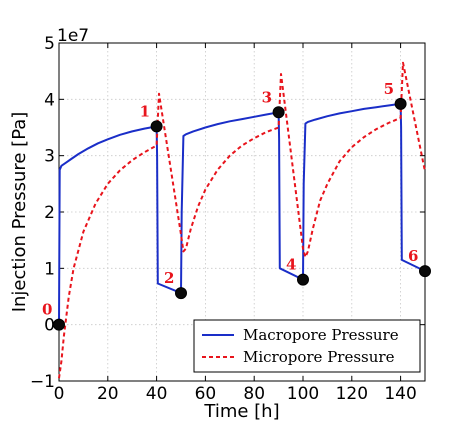  Describe the element at coordinates (303, 394) in the screenshot. I see `x-tick-label: 100` at that location.